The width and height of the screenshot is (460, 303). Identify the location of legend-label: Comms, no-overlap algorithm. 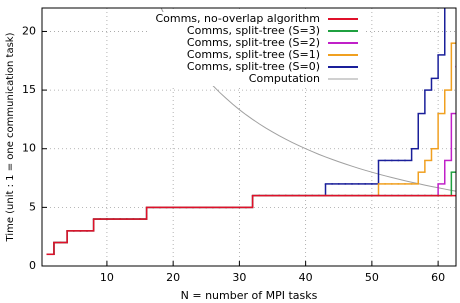
(237, 18).